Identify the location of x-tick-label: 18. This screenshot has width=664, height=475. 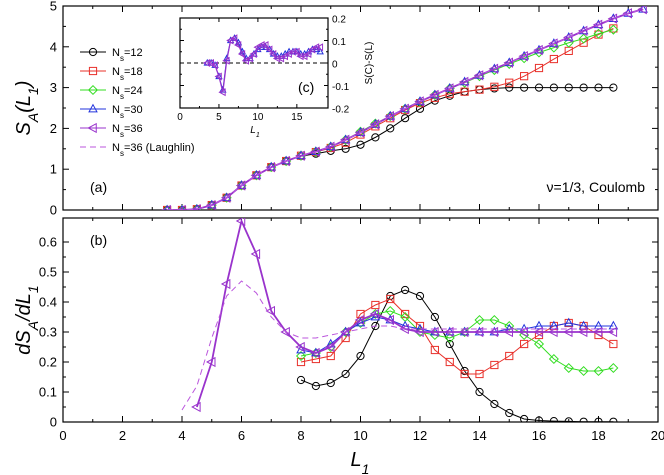
(598, 435).